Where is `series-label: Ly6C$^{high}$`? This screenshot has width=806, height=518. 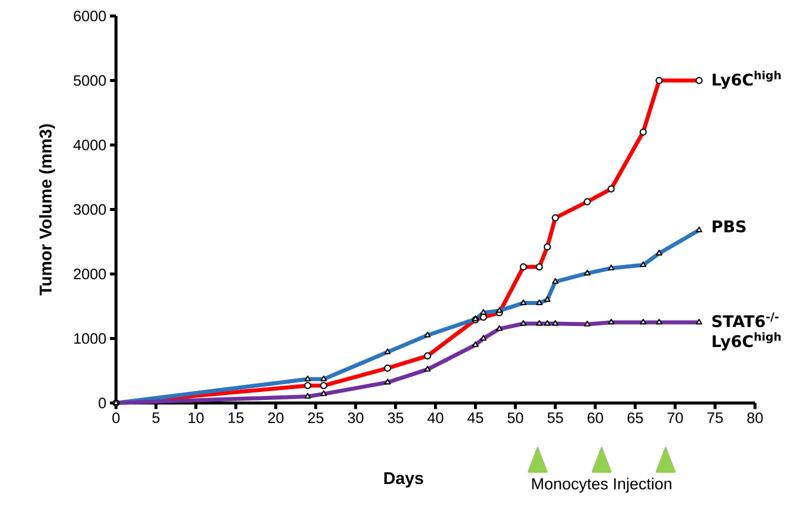 series-label: Ly6C$^{high}$ is located at coordinates (746, 79).